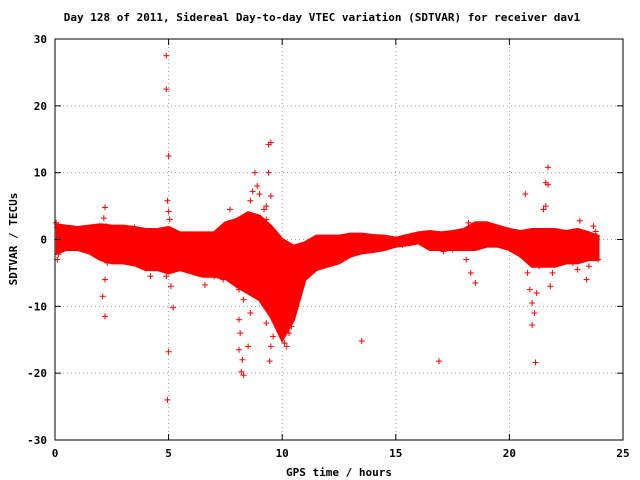  What do you see at coordinates (55, 453) in the screenshot?
I see `x-tick-label: 0` at bounding box center [55, 453].